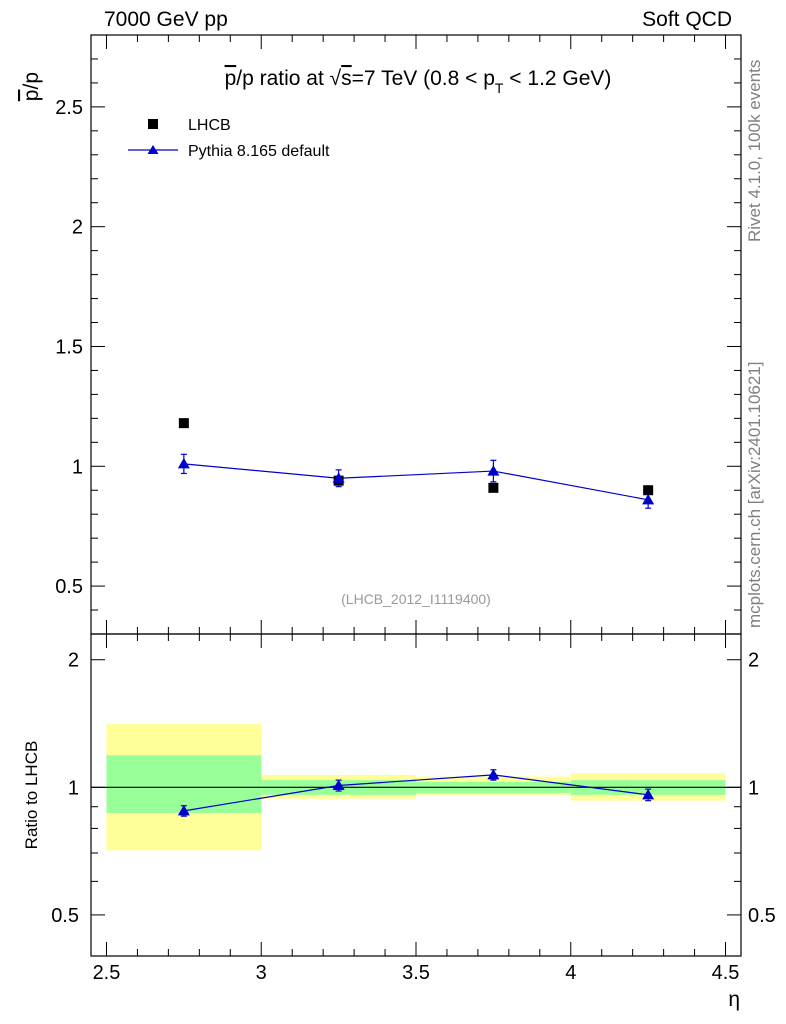 Image resolution: width=786 pixels, height=1024 pixels. I want to click on ratio-y-tick-label-right: 1, so click(753, 788).